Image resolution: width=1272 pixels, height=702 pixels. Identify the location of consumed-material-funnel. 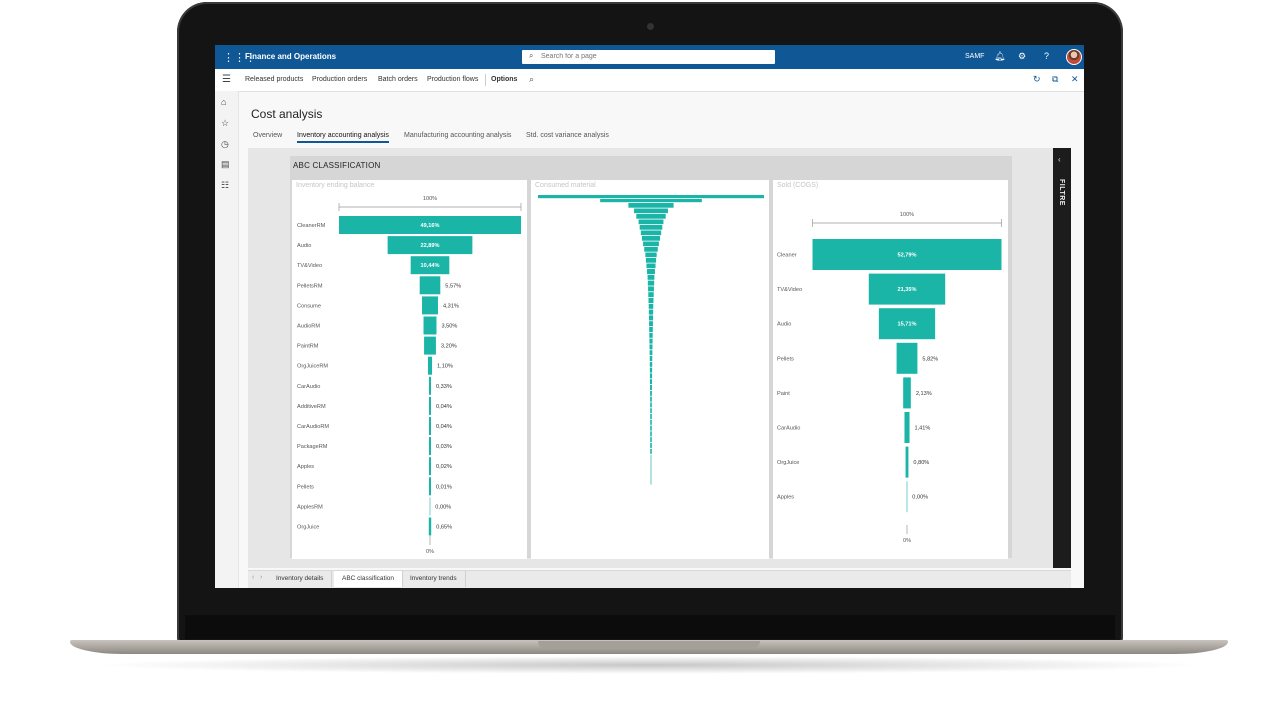
(650, 369).